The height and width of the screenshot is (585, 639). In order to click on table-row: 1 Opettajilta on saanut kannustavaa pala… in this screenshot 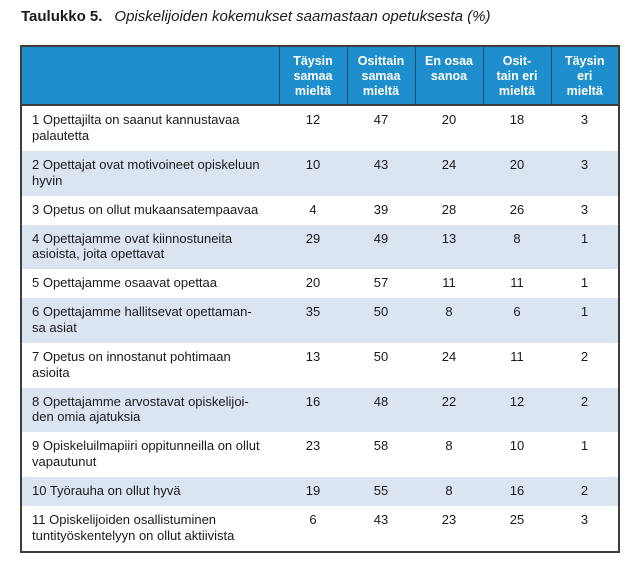, I will do `click(320, 128)`.